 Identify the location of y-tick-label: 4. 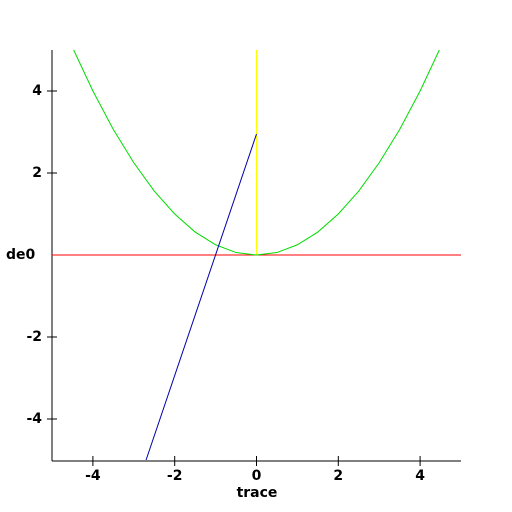
(37, 91).